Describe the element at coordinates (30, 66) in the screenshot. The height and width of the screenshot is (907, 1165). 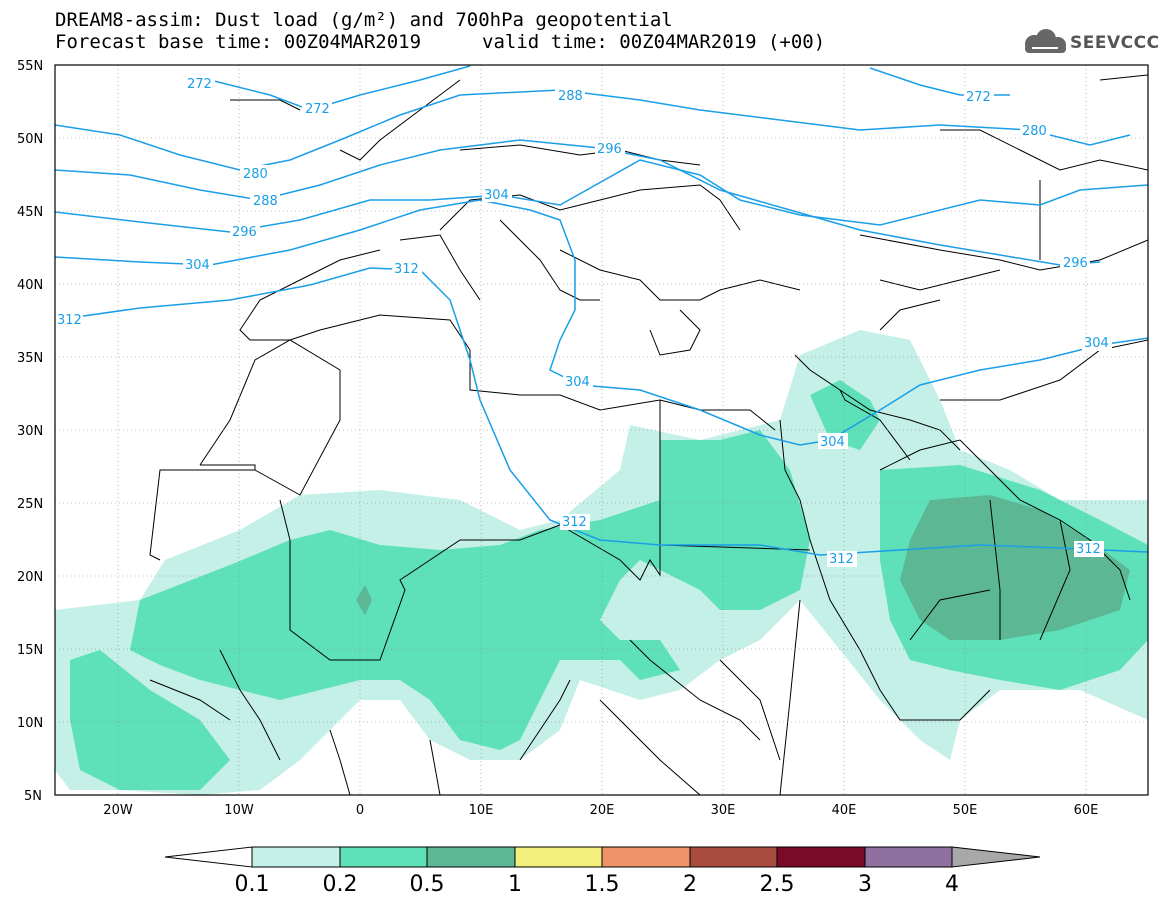
I see `lat-tick-label: 55N` at that location.